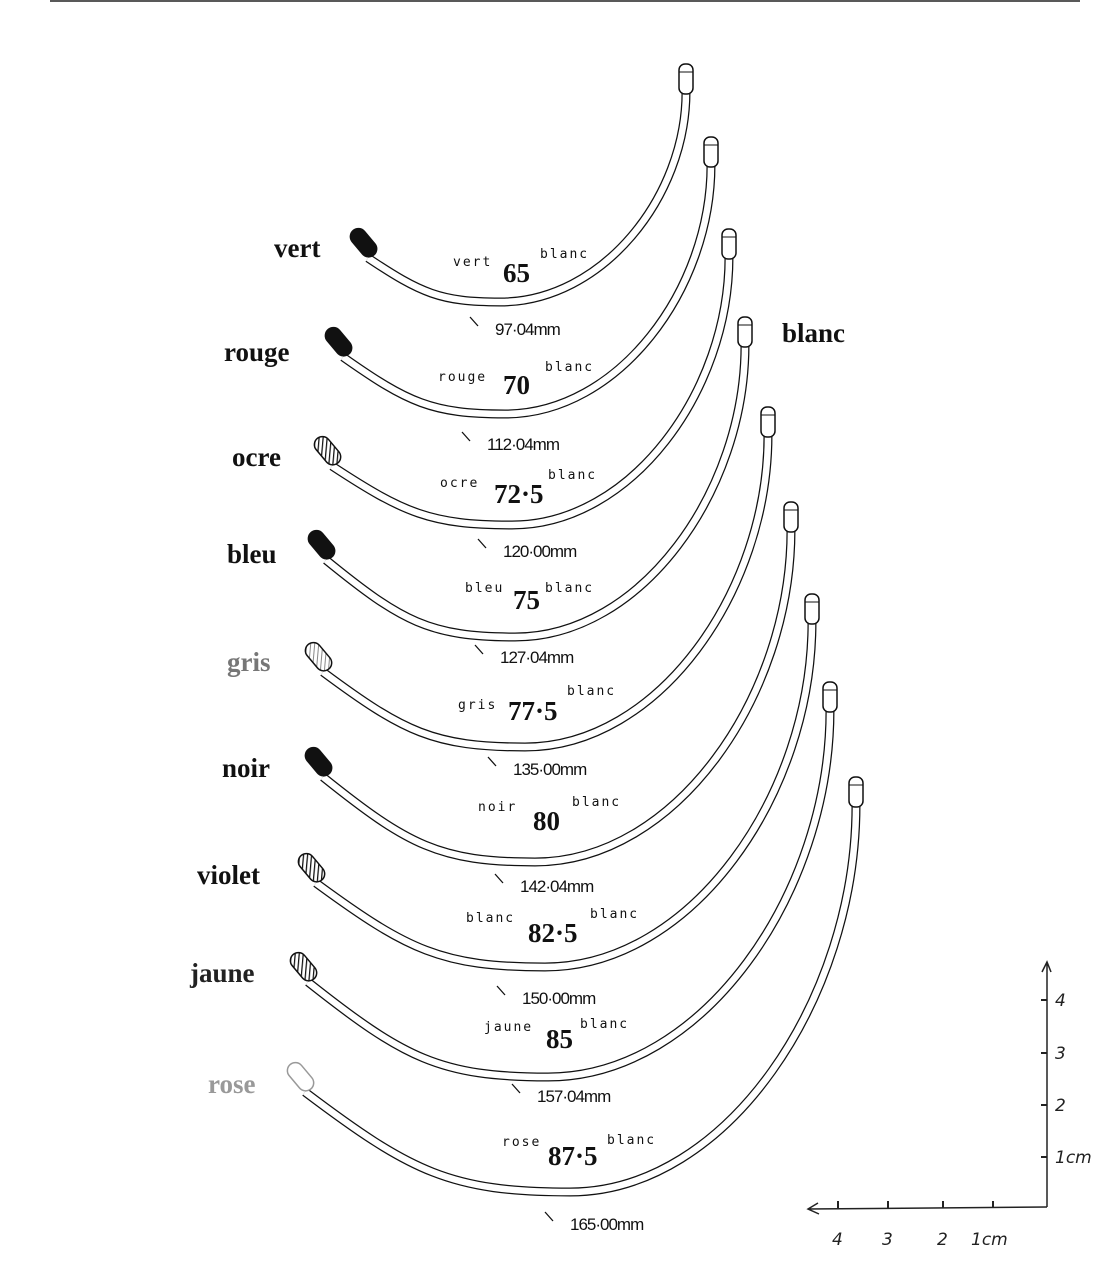 The height and width of the screenshot is (1266, 1100). Describe the element at coordinates (462, 377) in the screenshot. I see `size-prefix: rouge` at that location.